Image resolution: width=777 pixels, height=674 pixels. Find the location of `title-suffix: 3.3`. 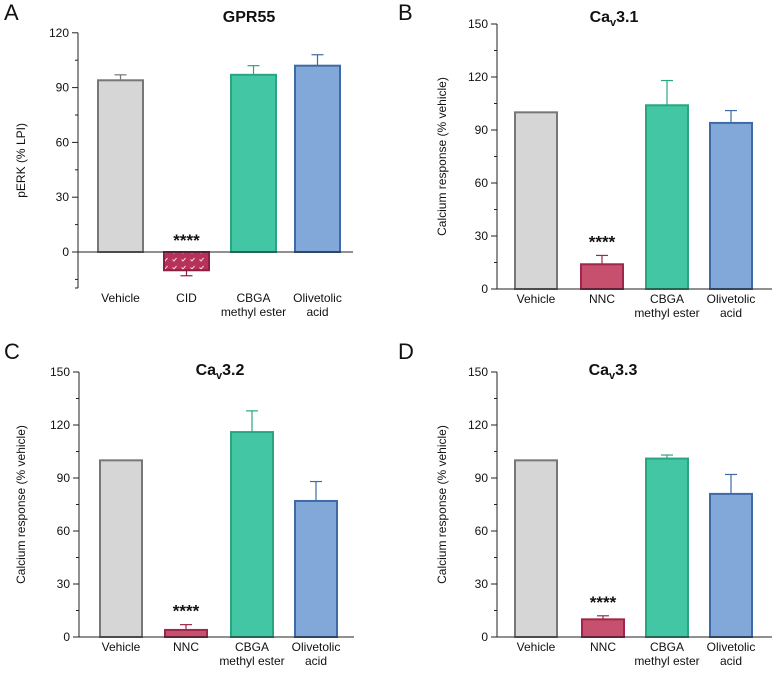

title-suffix: 3.3 is located at coordinates (626, 370).